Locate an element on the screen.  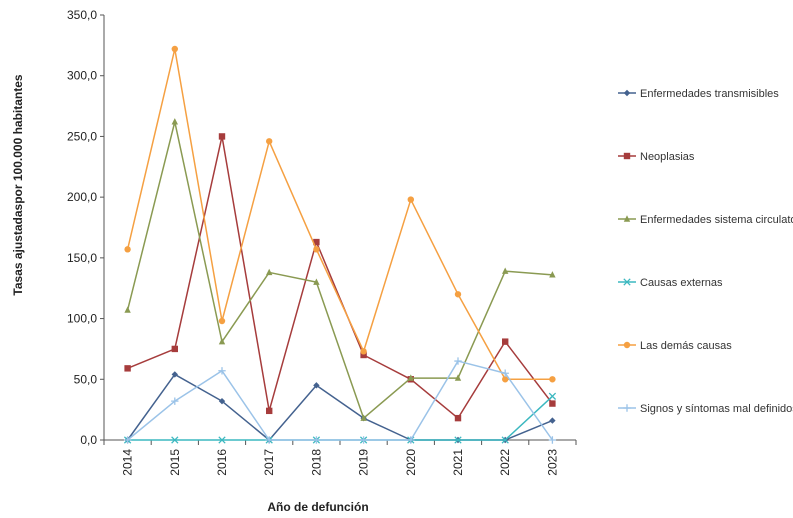
y-tick-label: 0,0 is located at coordinates (88, 440).